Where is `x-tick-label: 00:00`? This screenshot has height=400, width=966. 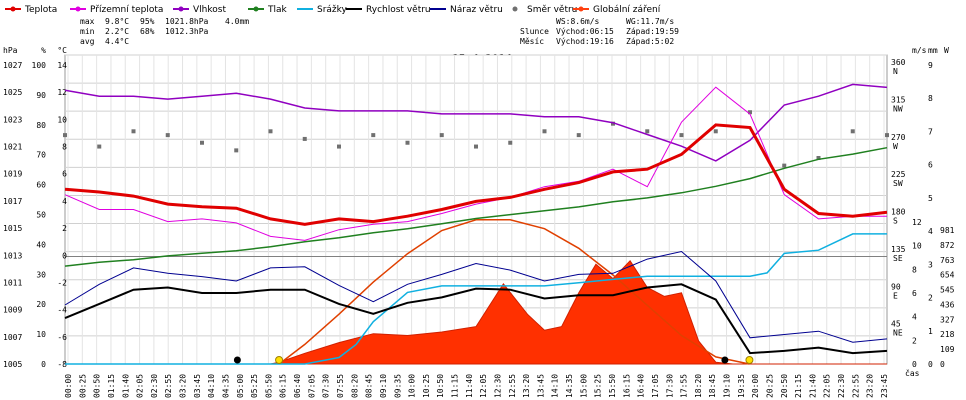
x-tick-label: 00:00 is located at coordinates (68, 386).